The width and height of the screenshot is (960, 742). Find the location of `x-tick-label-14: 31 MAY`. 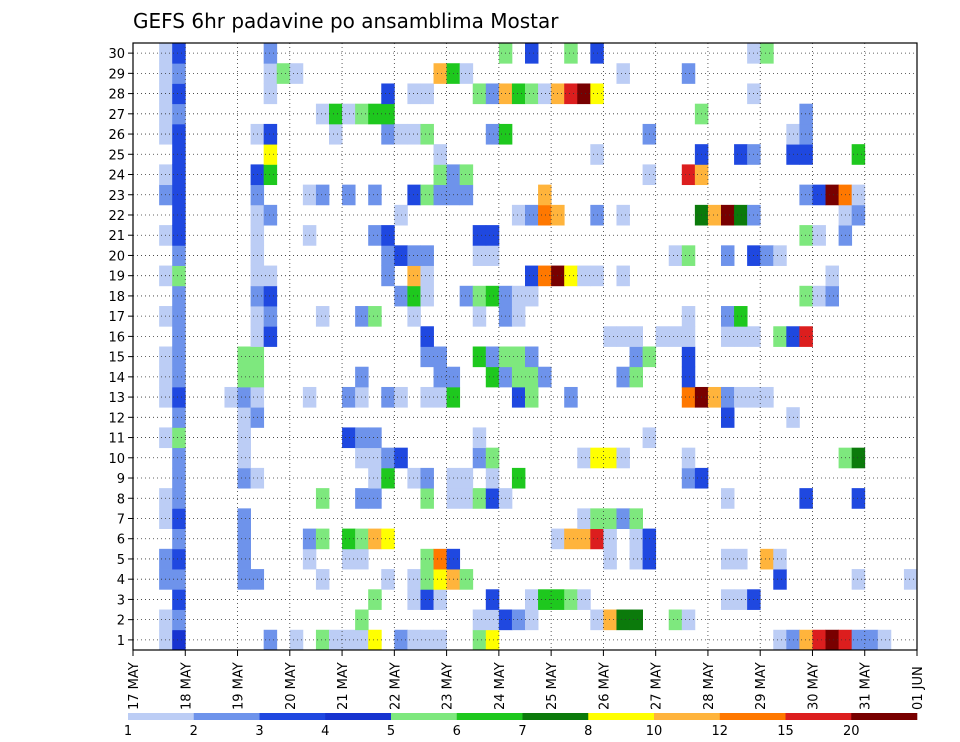

x-tick-label-14: 31 MAY is located at coordinates (866, 686).